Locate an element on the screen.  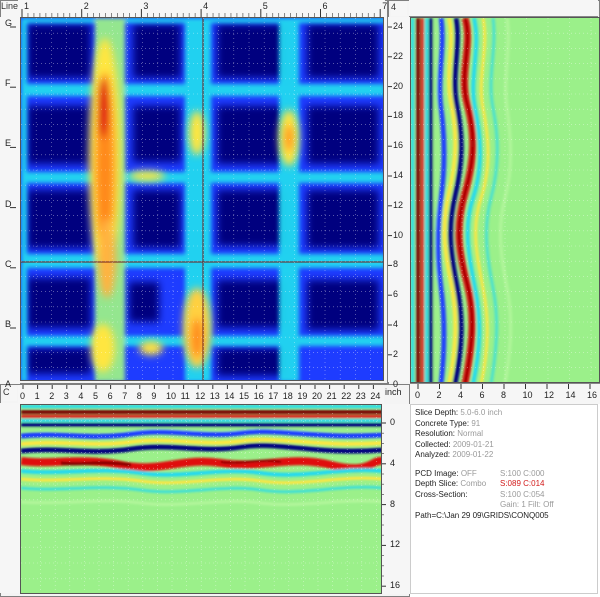
section-x-tick-label: 2 is located at coordinates (439, 395).